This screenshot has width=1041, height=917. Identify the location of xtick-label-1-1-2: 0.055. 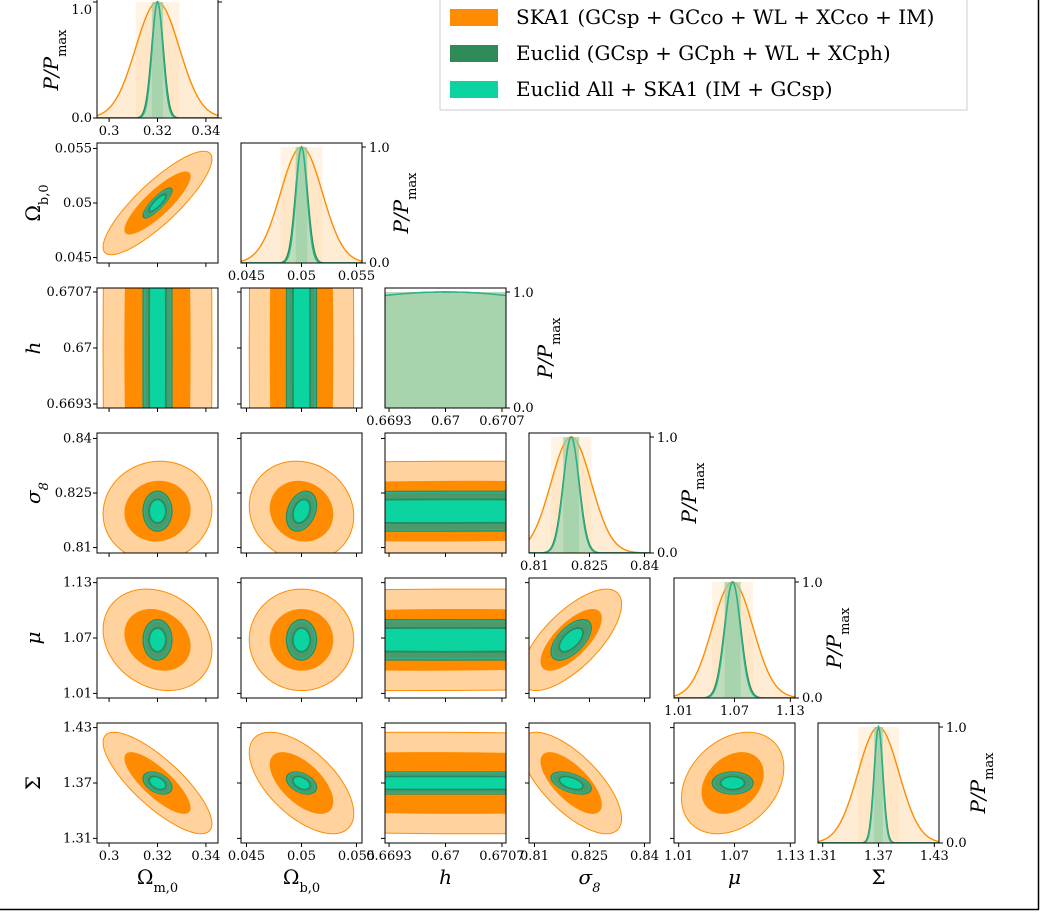
(356, 276).